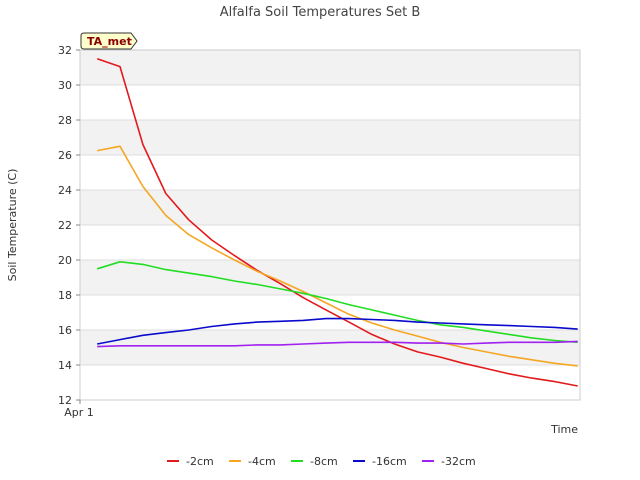 The height and width of the screenshot is (480, 640). I want to click on x-axis-ticks: Apr 1, so click(79, 409).